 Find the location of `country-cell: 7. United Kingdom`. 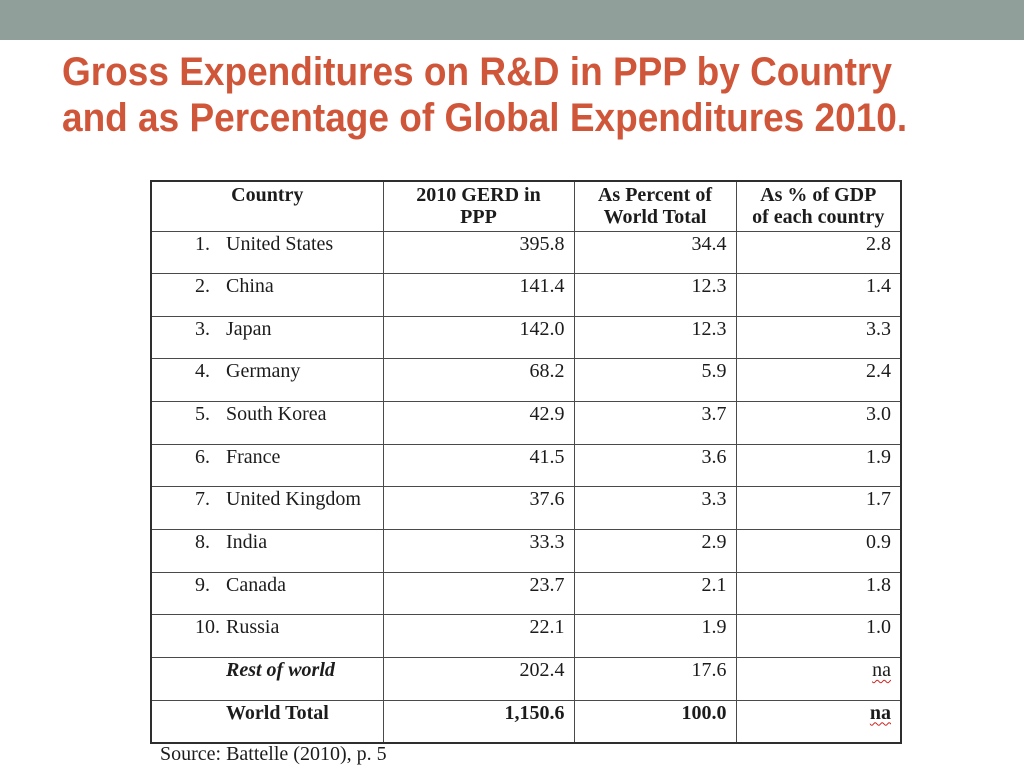

country-cell: 7. United Kingdom is located at coordinates (267, 508).